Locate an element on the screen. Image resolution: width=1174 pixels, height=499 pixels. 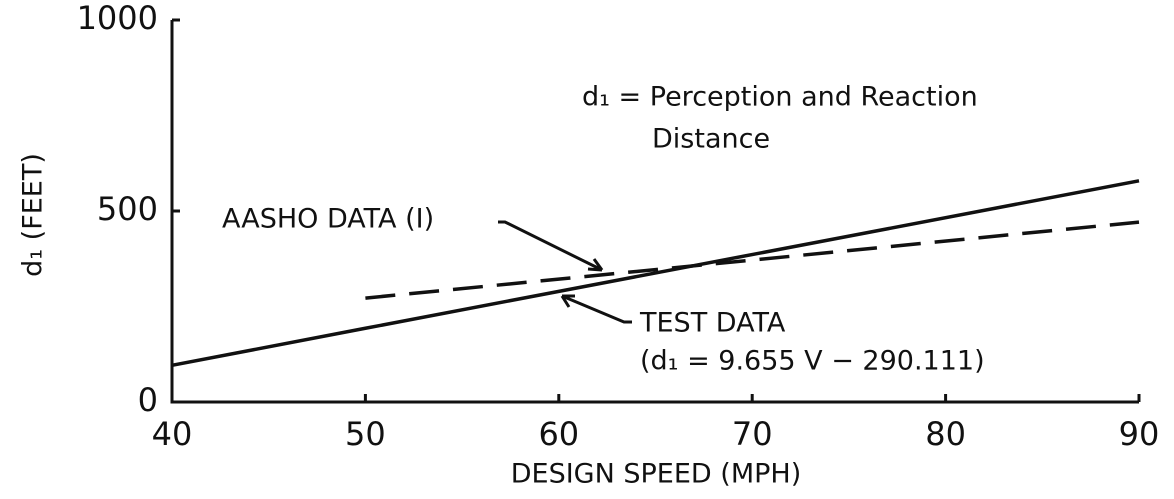
y-tick-label: 0 is located at coordinates (148, 400).